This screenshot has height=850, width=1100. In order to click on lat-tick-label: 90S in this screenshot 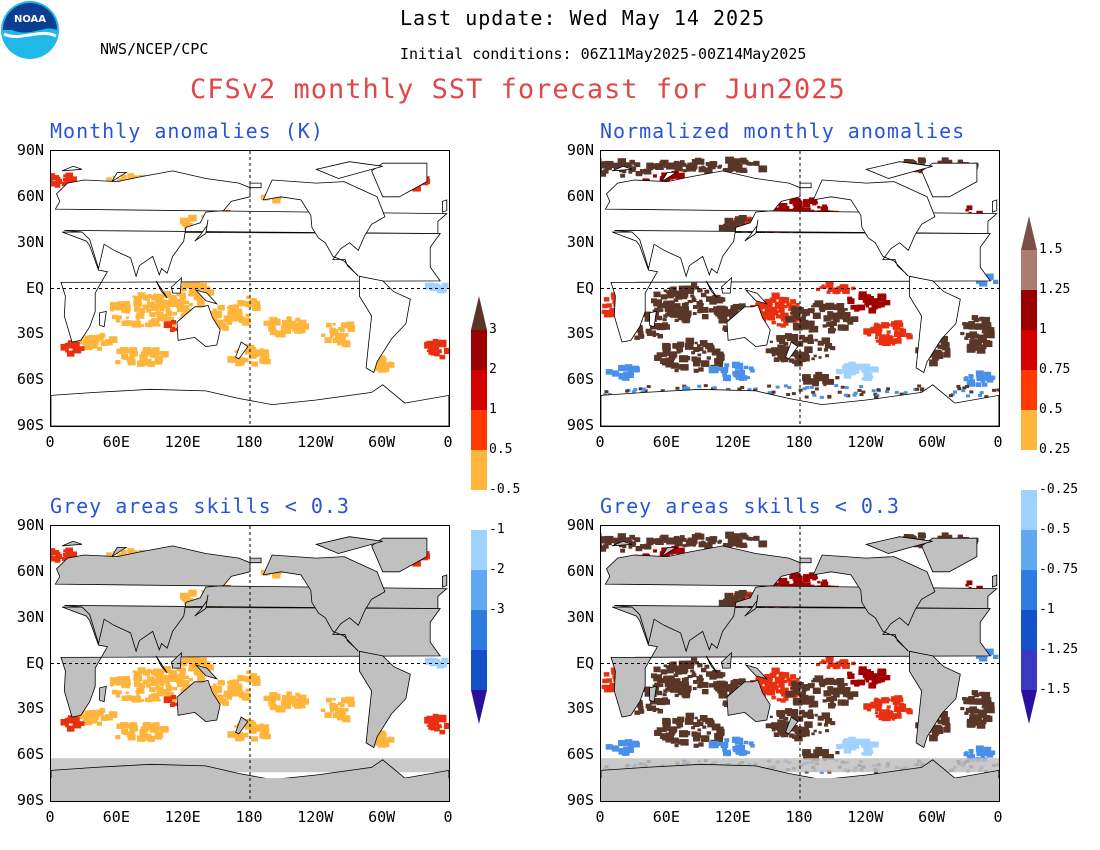, I will do `click(30, 425)`.